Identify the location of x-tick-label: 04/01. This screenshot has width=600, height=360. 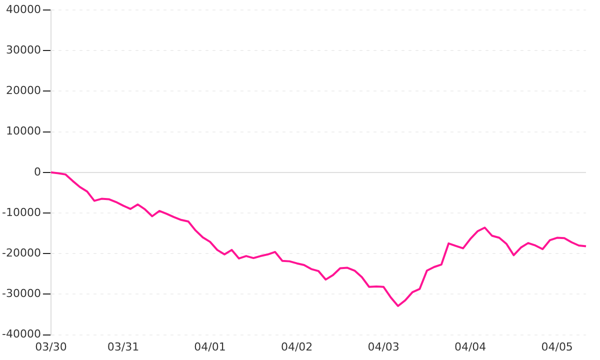
(210, 347).